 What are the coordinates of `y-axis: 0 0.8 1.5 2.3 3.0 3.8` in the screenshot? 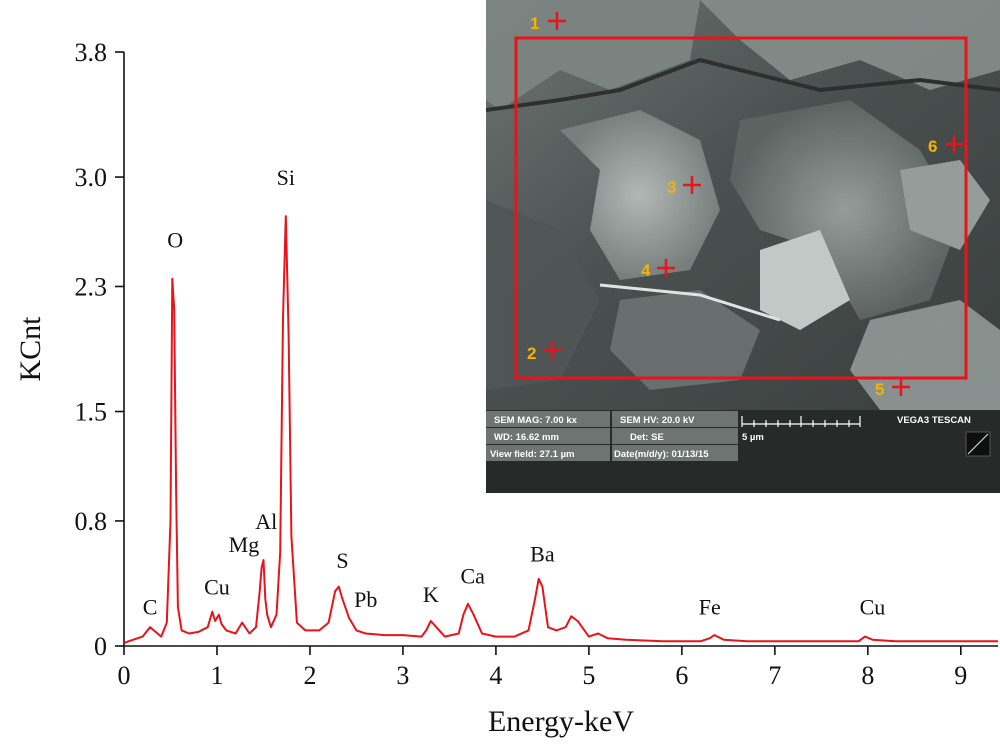 It's located at (100, 349).